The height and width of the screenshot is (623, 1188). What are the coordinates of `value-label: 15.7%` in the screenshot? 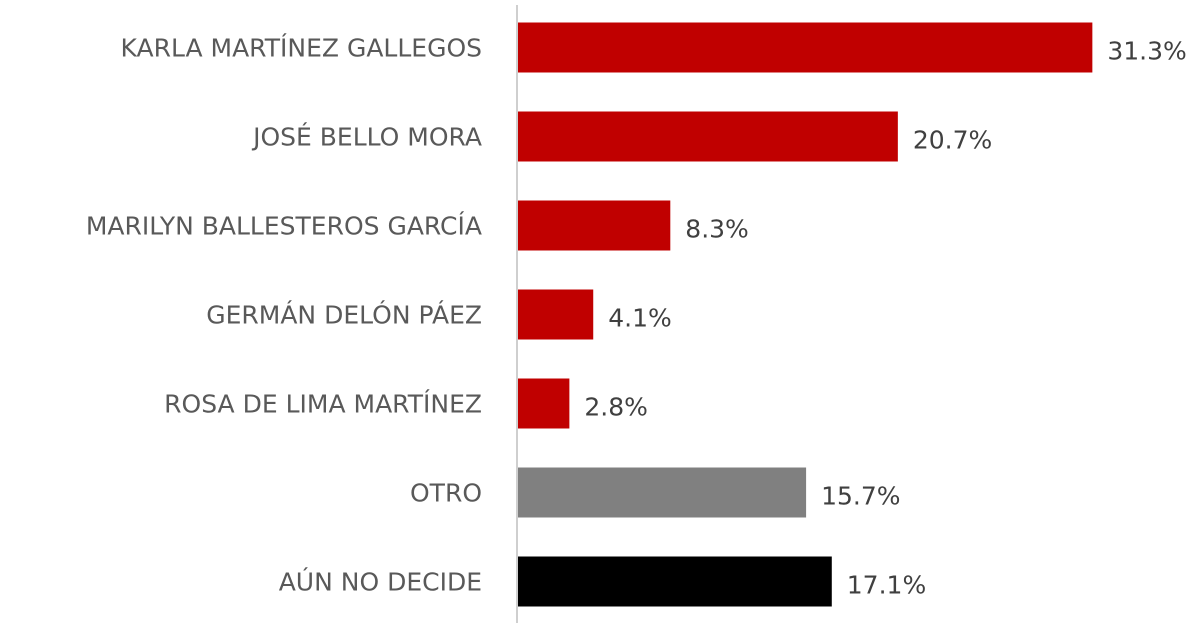 It's located at (860, 496).